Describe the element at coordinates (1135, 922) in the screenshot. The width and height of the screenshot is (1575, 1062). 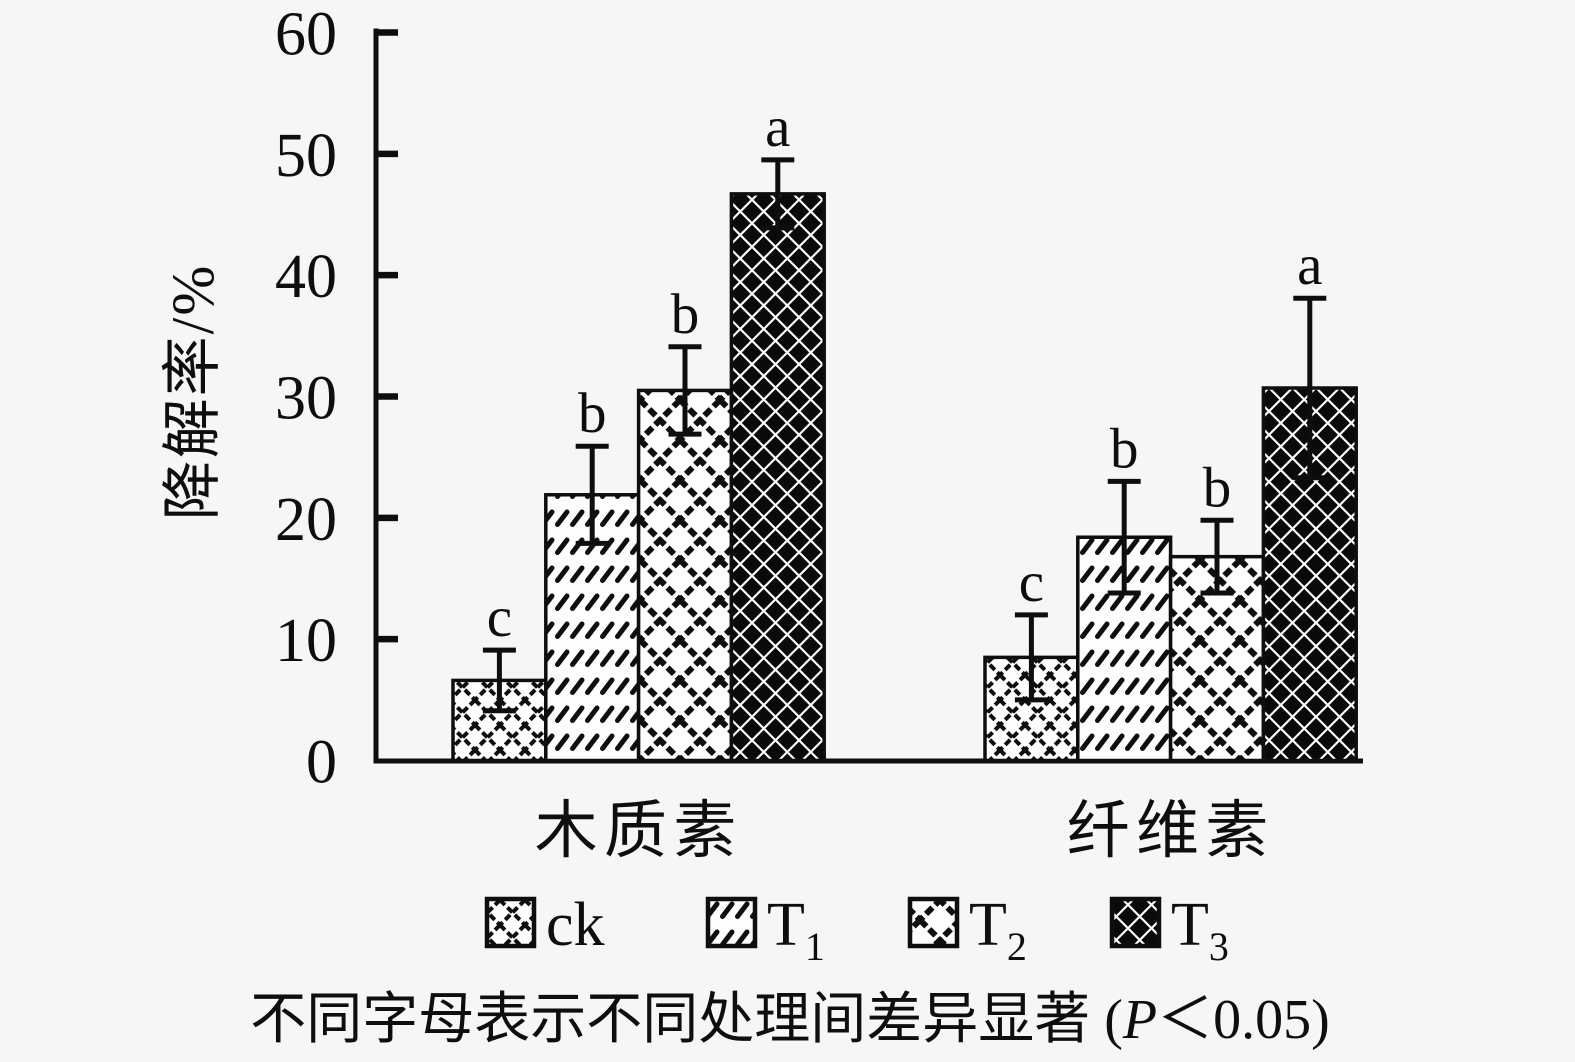
I see `legend-swatch-T3` at that location.